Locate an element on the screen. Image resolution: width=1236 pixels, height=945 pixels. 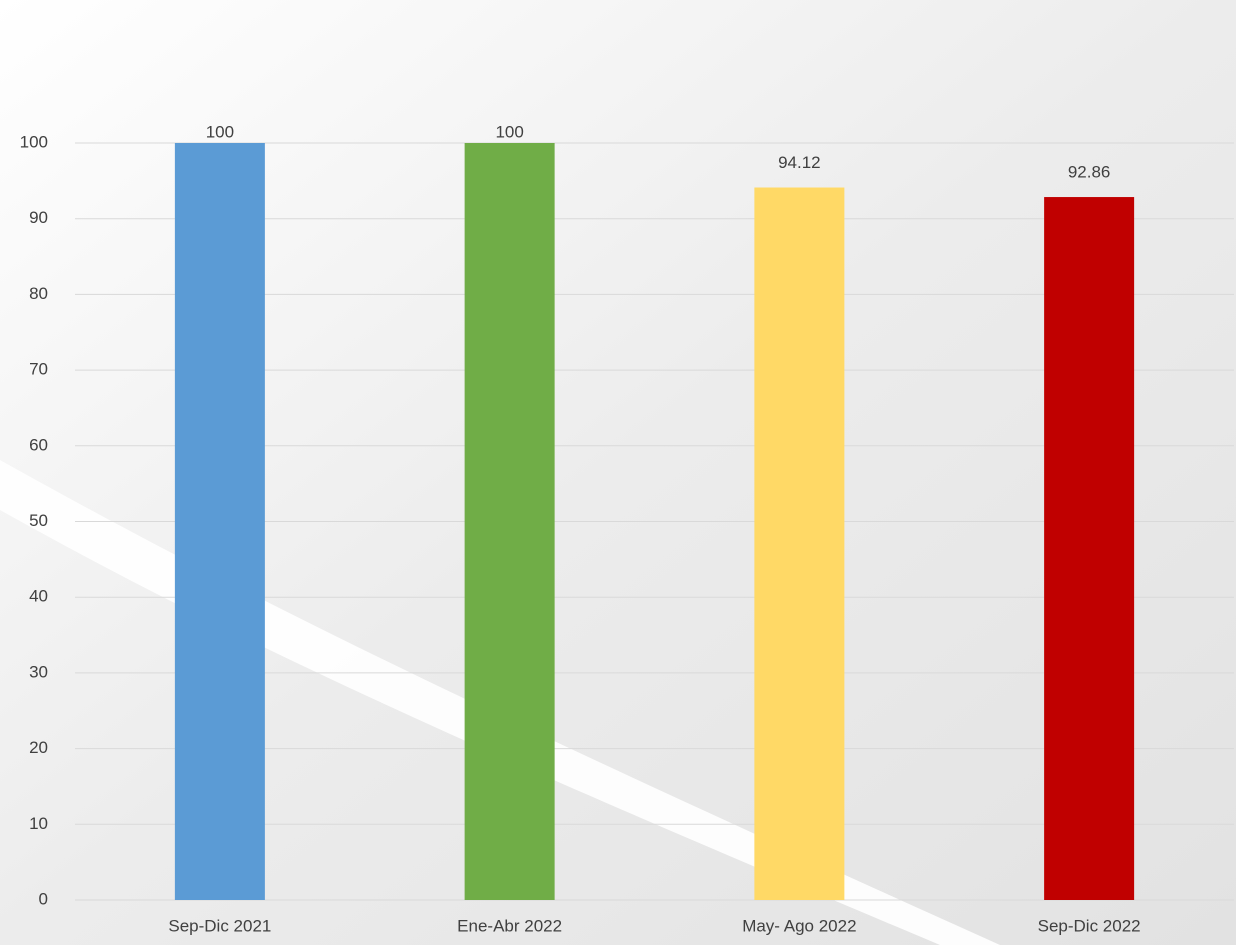
y-tick-label: 100 is located at coordinates (34, 141).